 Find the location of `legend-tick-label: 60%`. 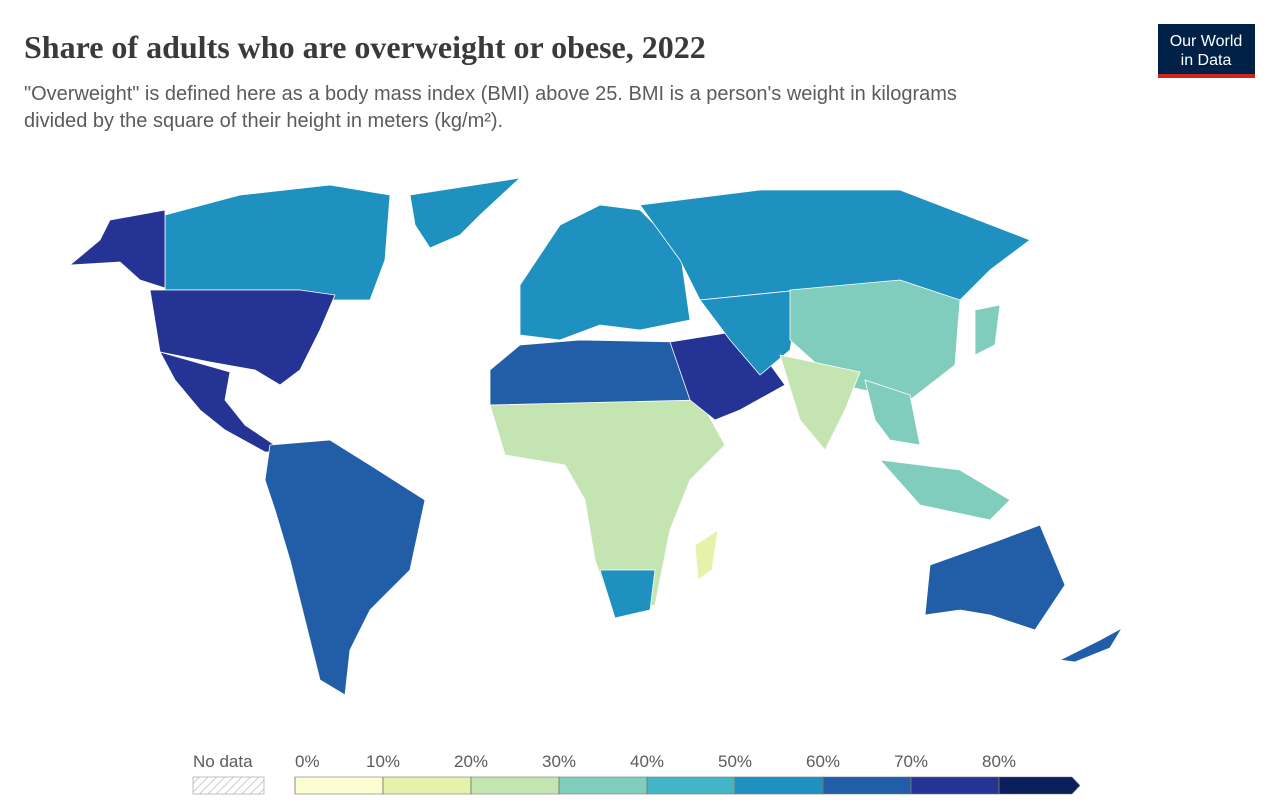

legend-tick-label: 60% is located at coordinates (823, 761).